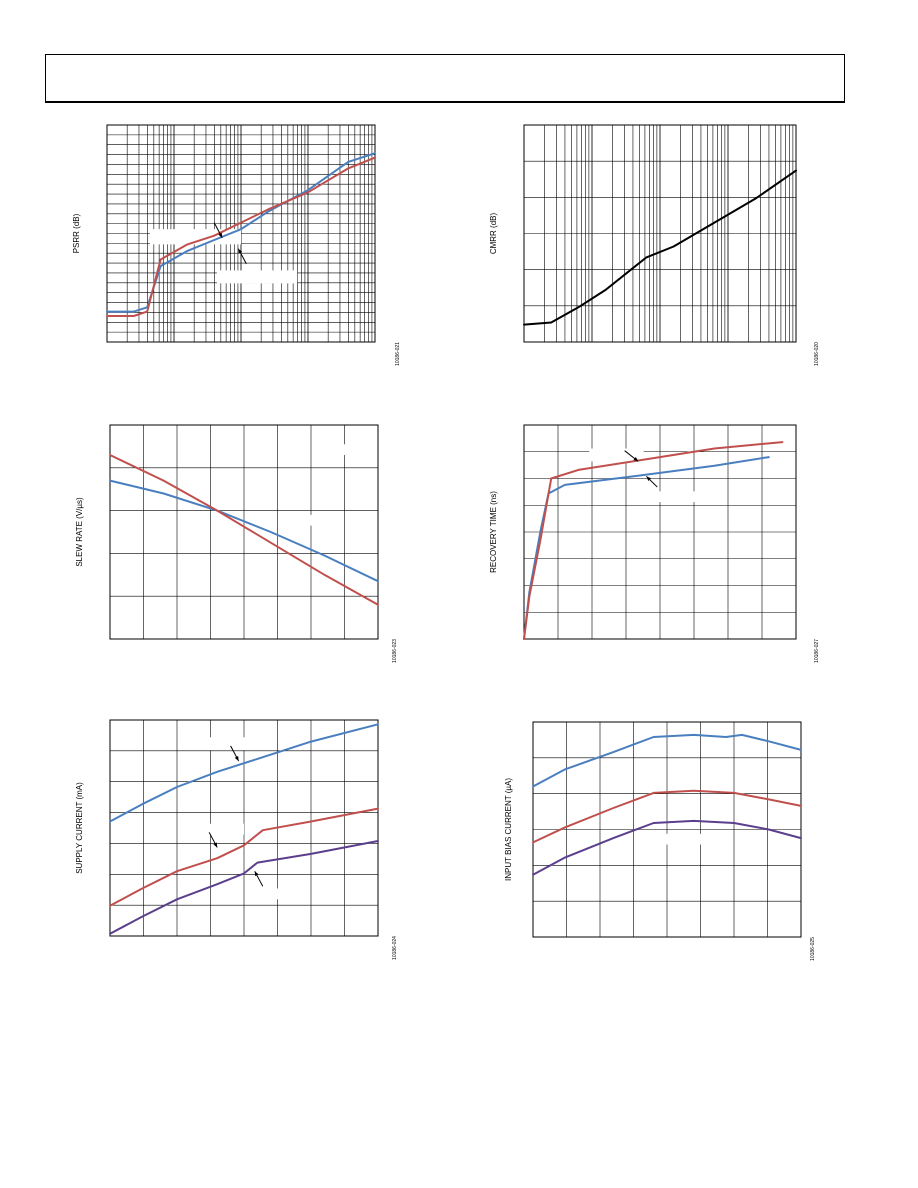 This screenshot has height=1188, width=918. I want to click on chart-panel-slew: SLEW RATE (V/µs) 10186-023, so click(244, 551).